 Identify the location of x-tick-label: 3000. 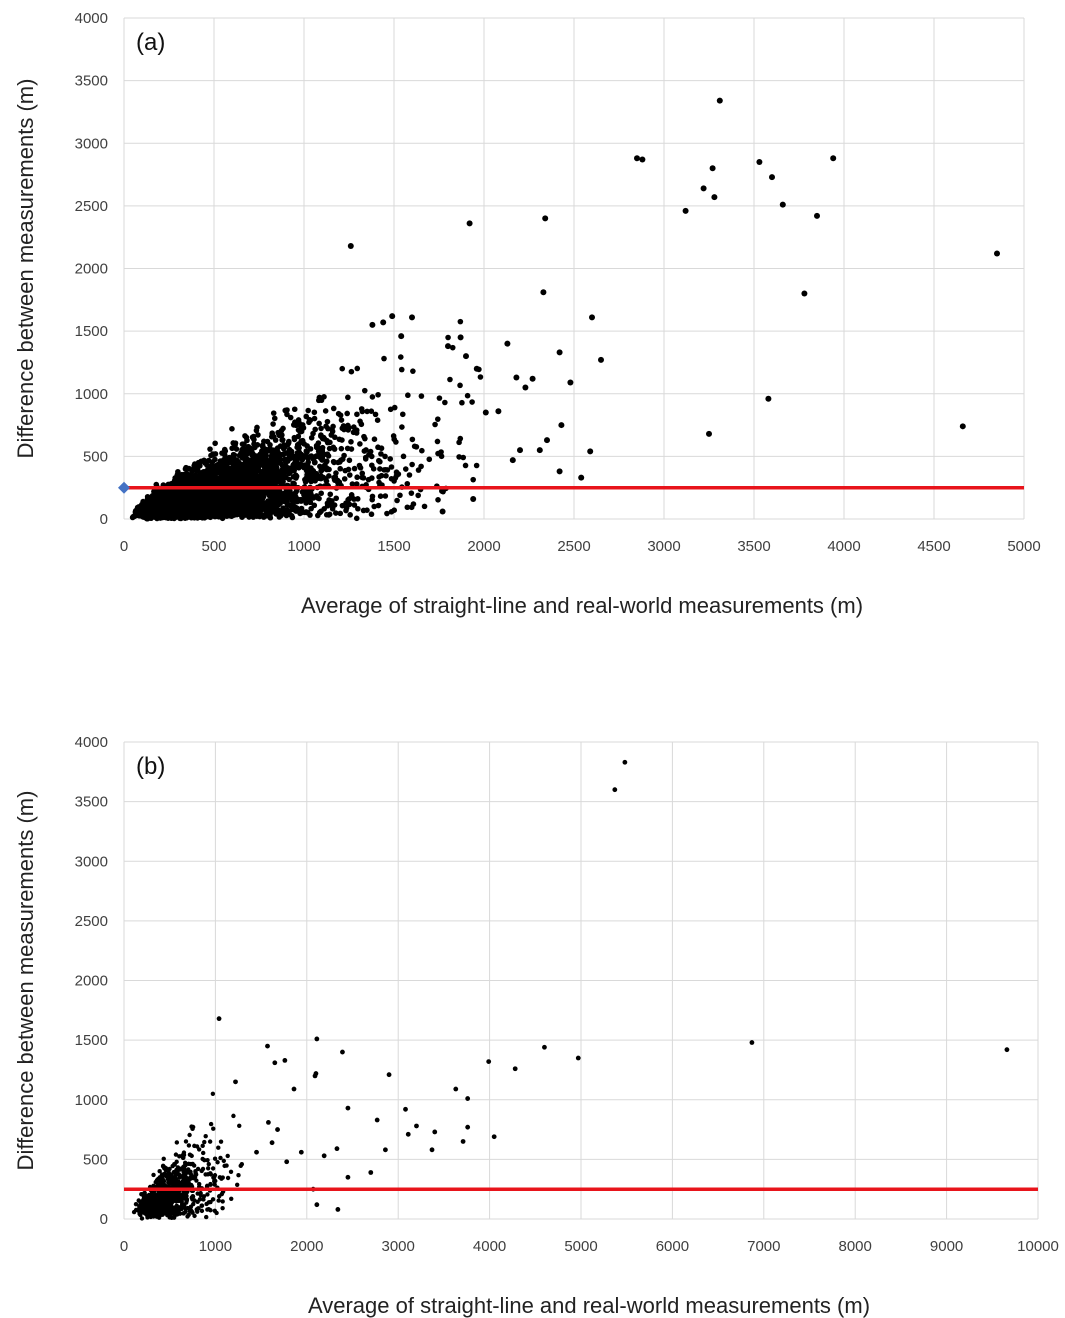
(663, 546).